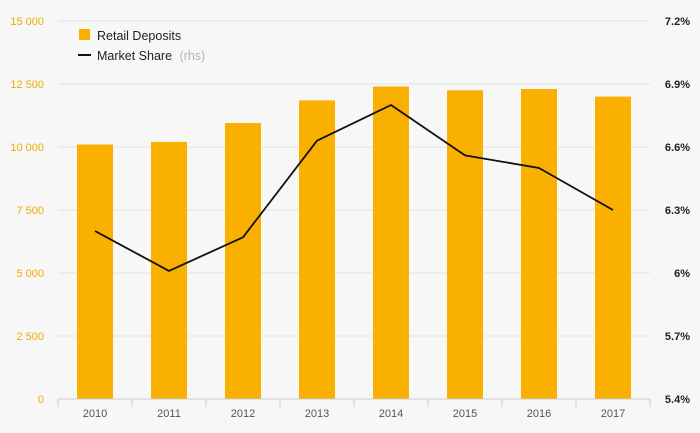 The width and height of the screenshot is (700, 433). What do you see at coordinates (151, 56) in the screenshot?
I see `legend-label-market-share: Market Share (rhs)` at bounding box center [151, 56].